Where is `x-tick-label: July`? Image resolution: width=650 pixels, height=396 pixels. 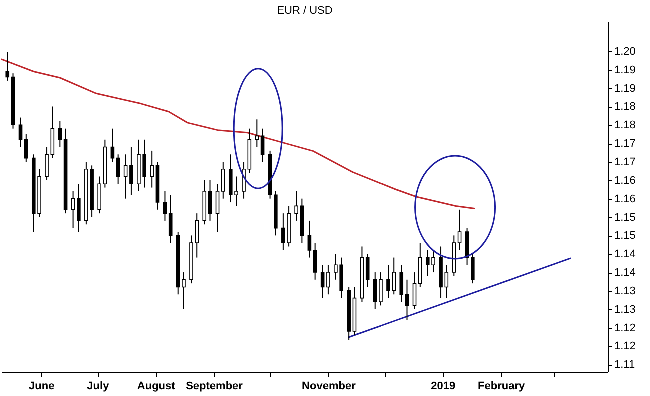 x-tick-label: July is located at coordinates (98, 386).